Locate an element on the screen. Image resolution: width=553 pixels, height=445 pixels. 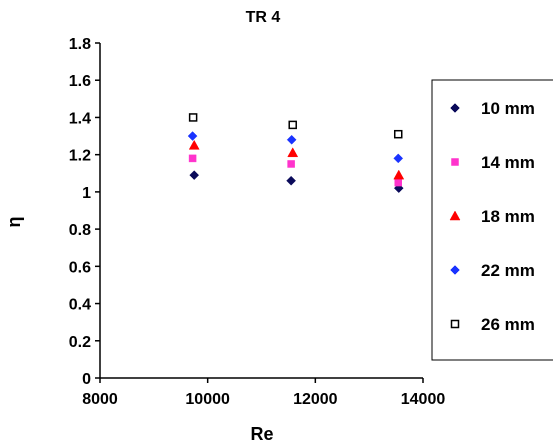
y-tick-label: 0.8 is located at coordinates (80, 230).